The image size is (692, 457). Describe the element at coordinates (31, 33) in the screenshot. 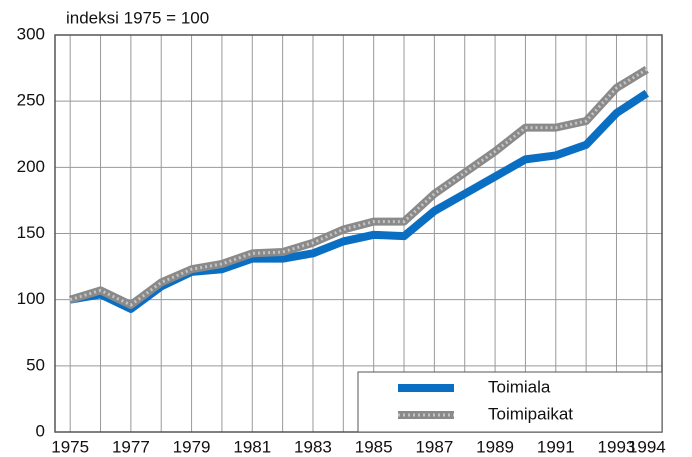

I see `y-tick-label: 300` at that location.